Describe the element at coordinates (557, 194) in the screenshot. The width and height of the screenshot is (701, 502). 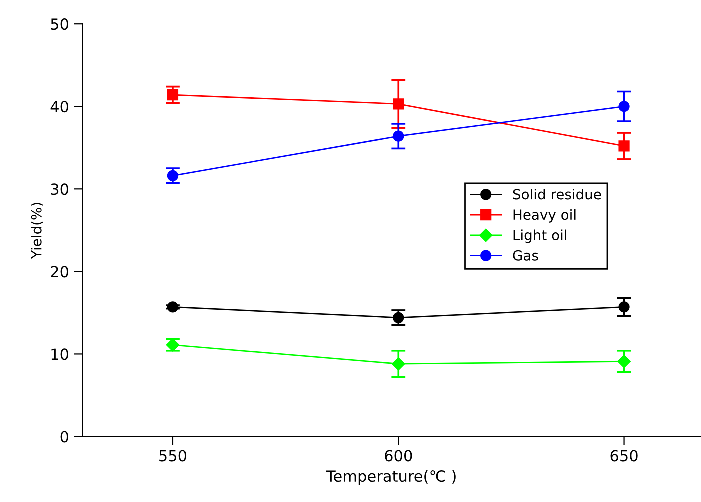
I see `legend-label: Solid residue` at that location.